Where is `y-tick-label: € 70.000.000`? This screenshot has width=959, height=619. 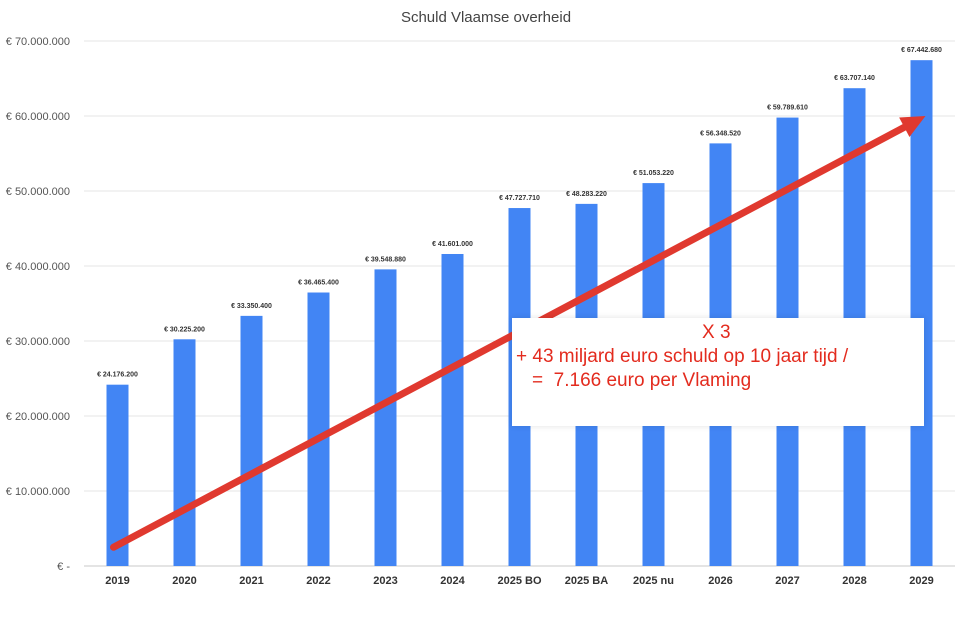 y-tick-label: € 70.000.000 is located at coordinates (38, 42).